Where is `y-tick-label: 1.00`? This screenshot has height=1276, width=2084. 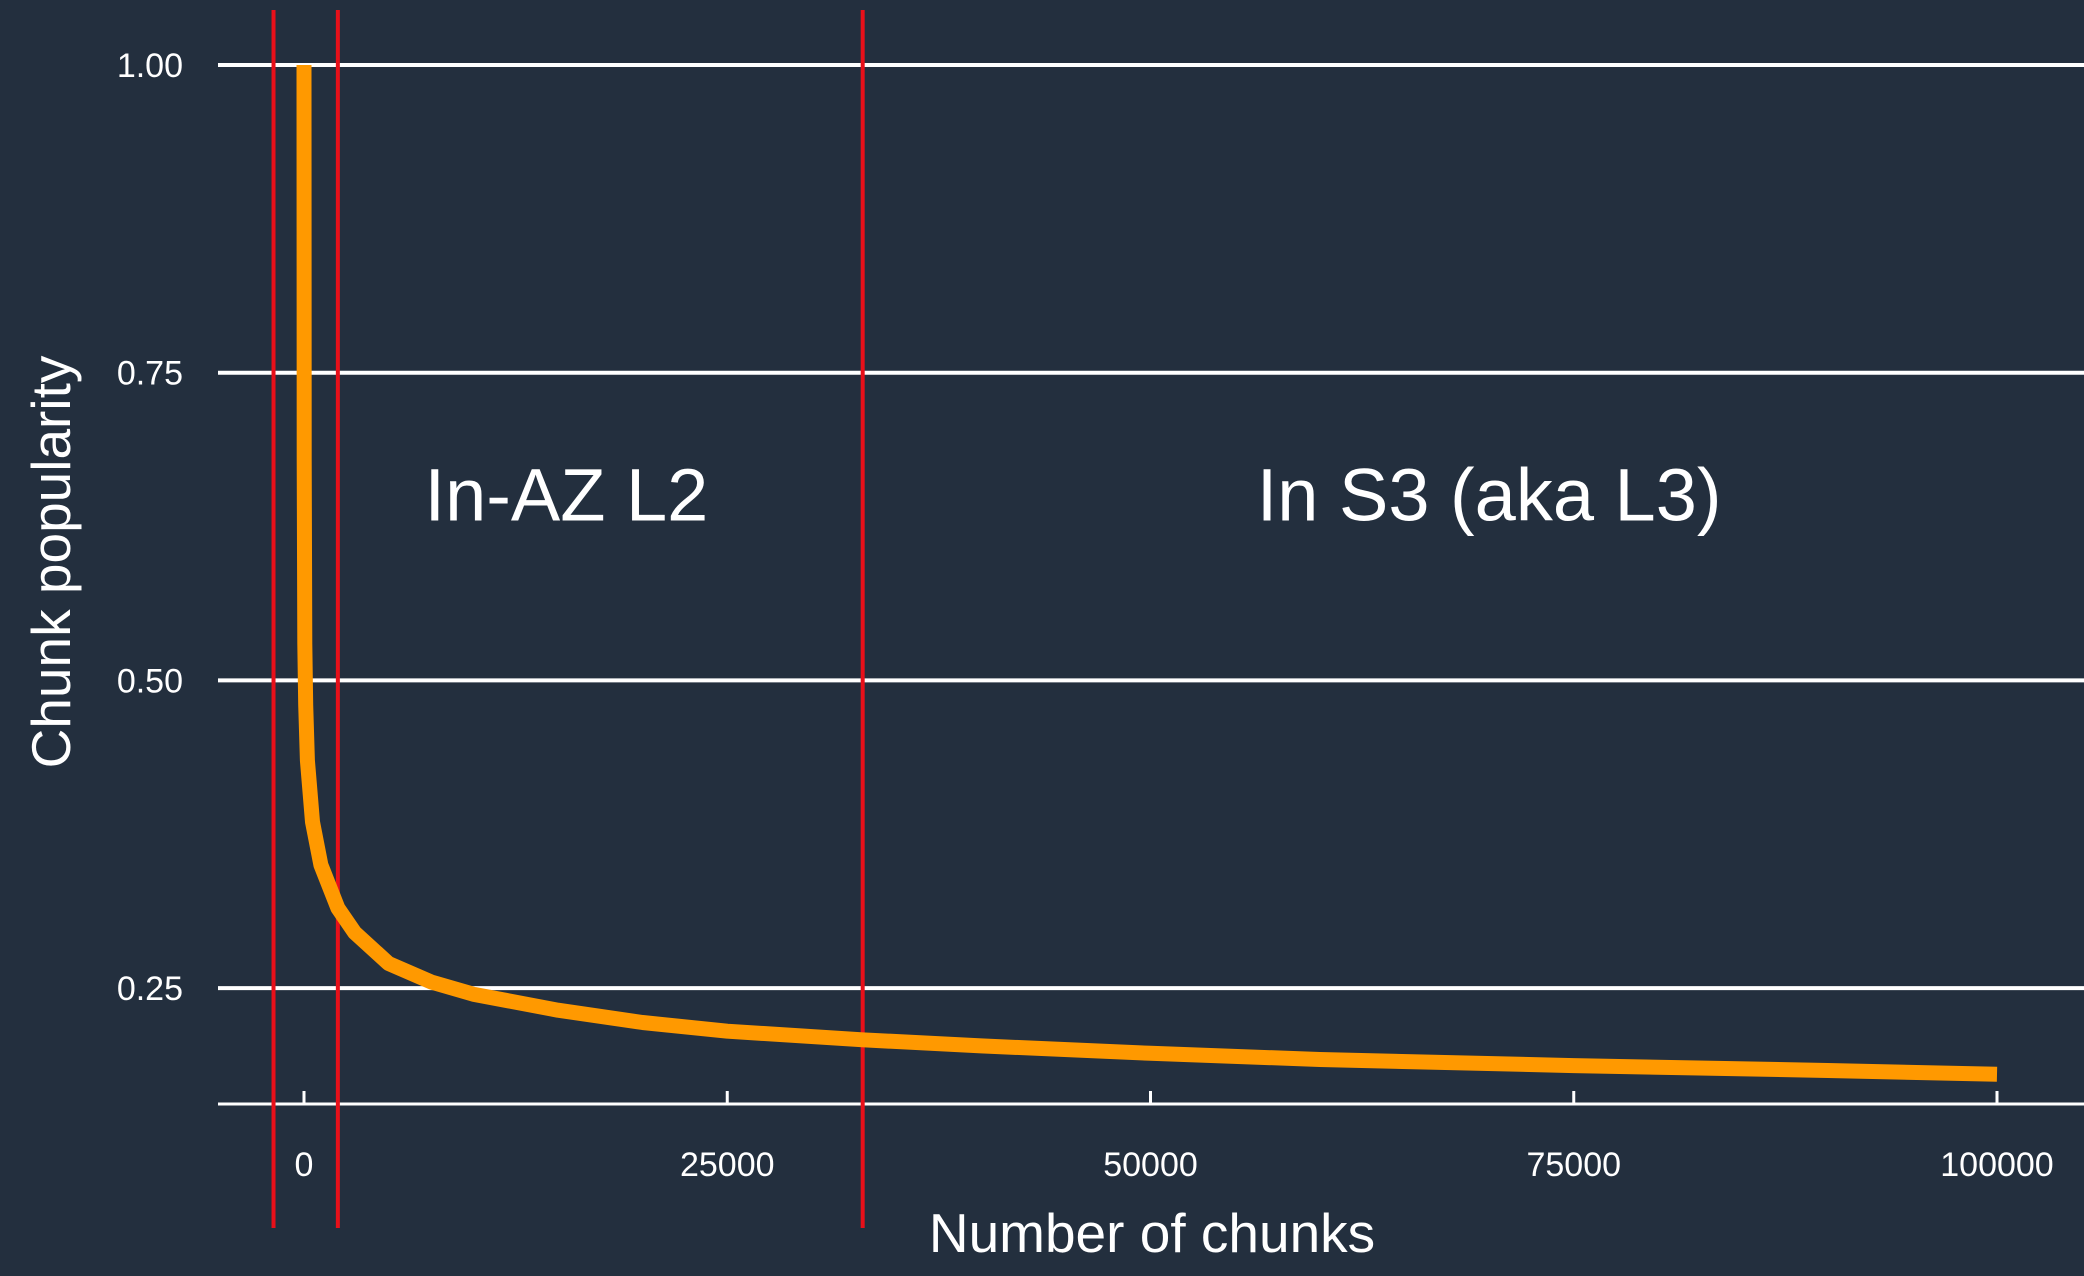 y-tick-label: 1.00 is located at coordinates (150, 66).